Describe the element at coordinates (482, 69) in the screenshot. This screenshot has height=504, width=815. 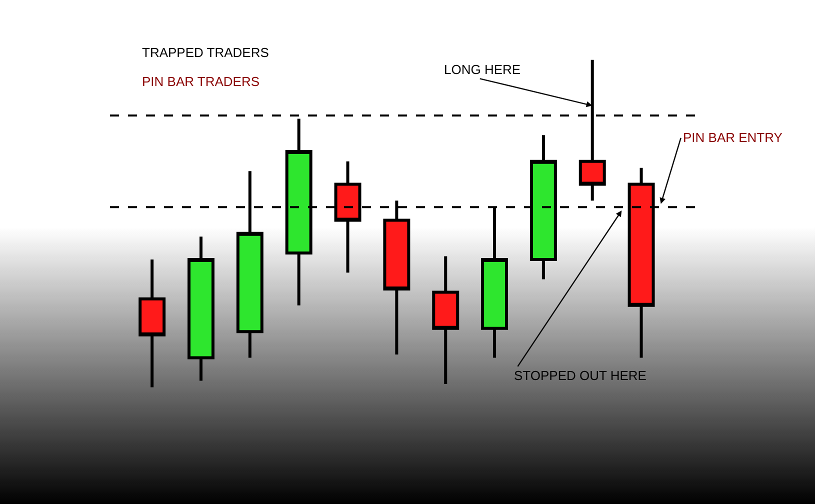
I see `annotation: LONG HERE` at that location.